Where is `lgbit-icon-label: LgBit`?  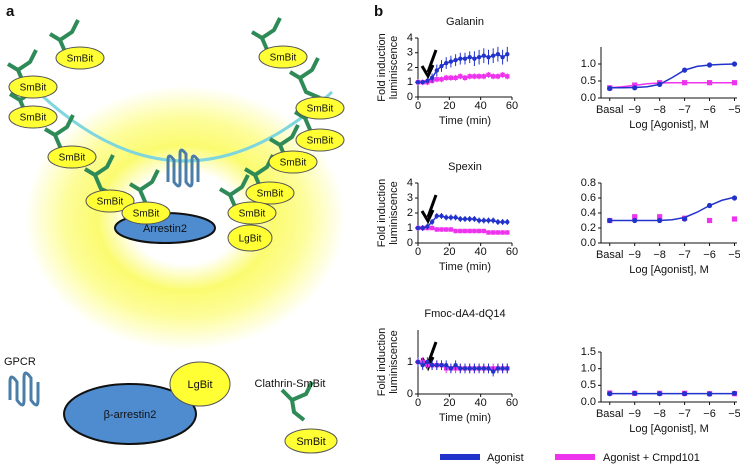
lgbit-icon-label: LgBit is located at coordinates (199, 385).